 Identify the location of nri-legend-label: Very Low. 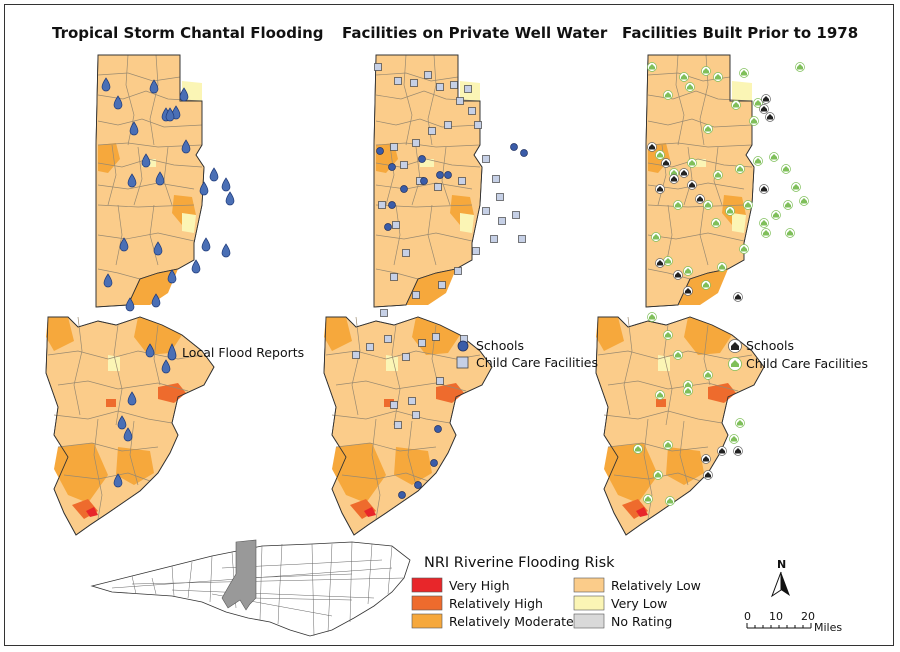
(639, 603).